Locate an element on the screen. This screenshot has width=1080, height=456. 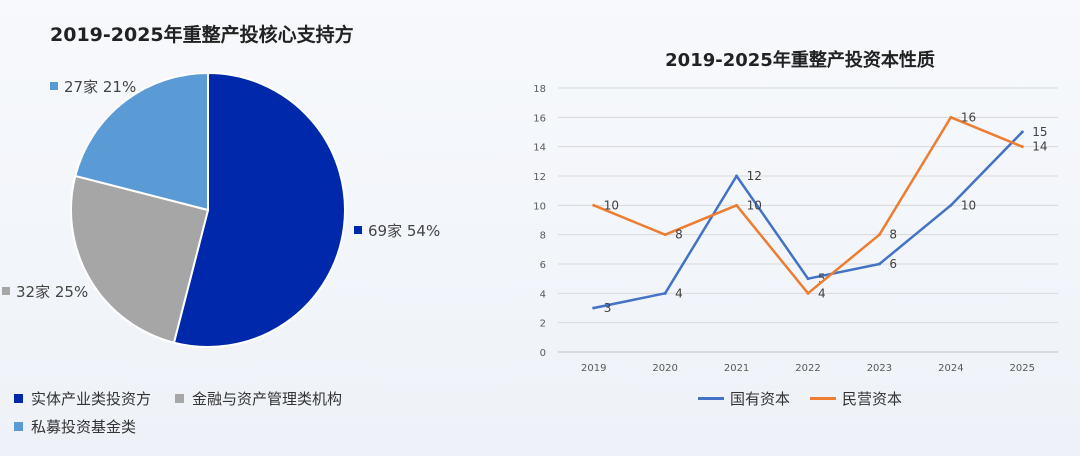
legend-item-pe-fund: 私募投资基金类 is located at coordinates (75, 426).